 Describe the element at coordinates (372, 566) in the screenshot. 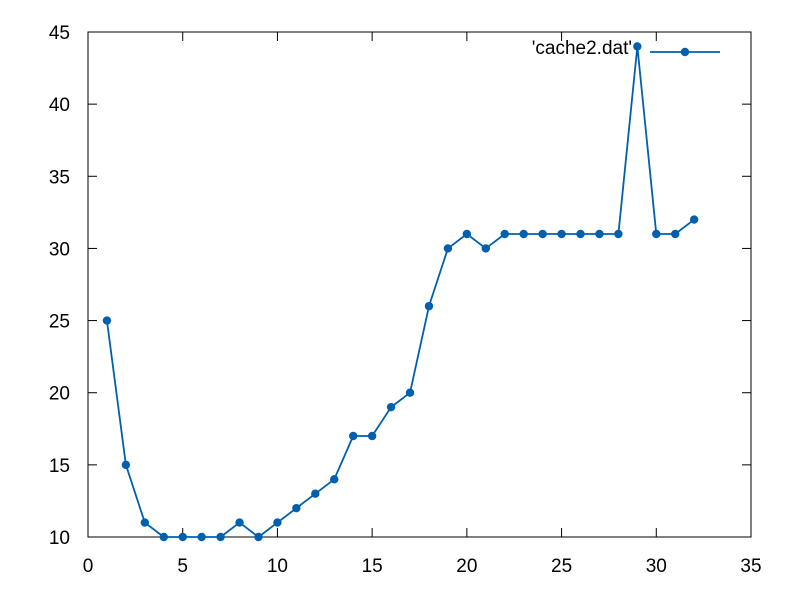

I see `x-tick-label: 15` at that location.